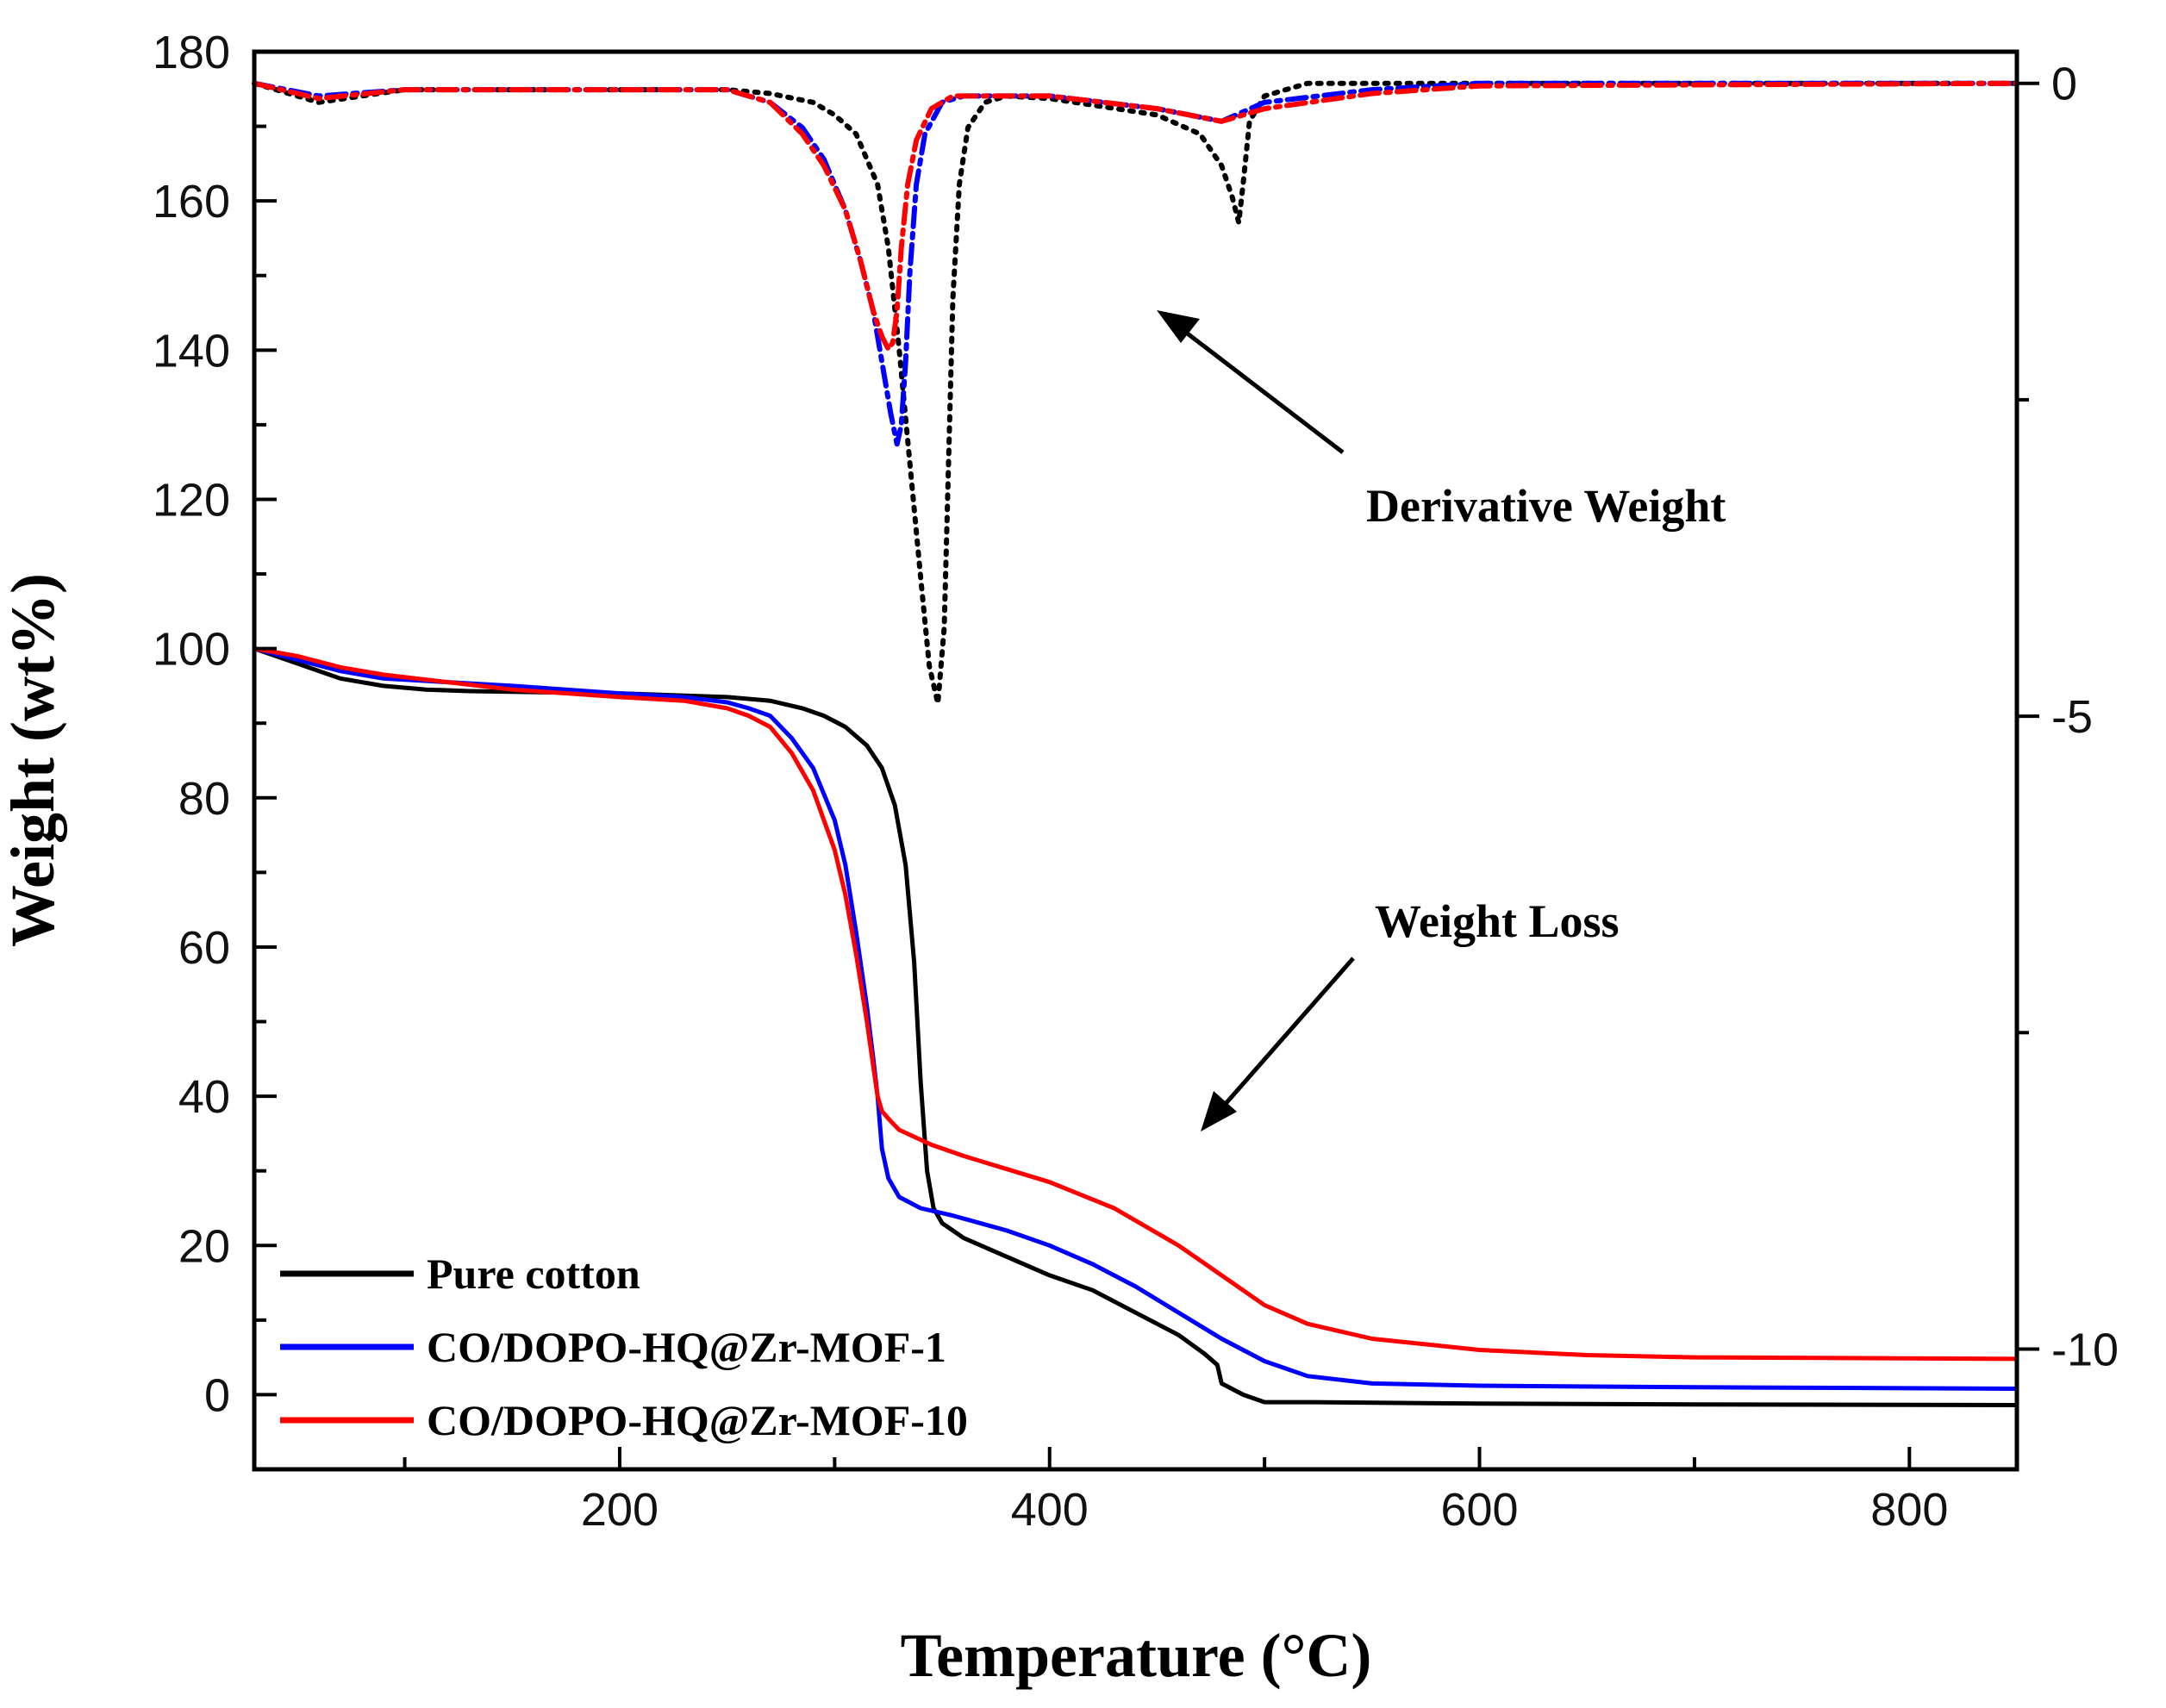  Describe the element at coordinates (1288, 1032) in the screenshot. I see `arrow-weight-loss-shaft` at that location.